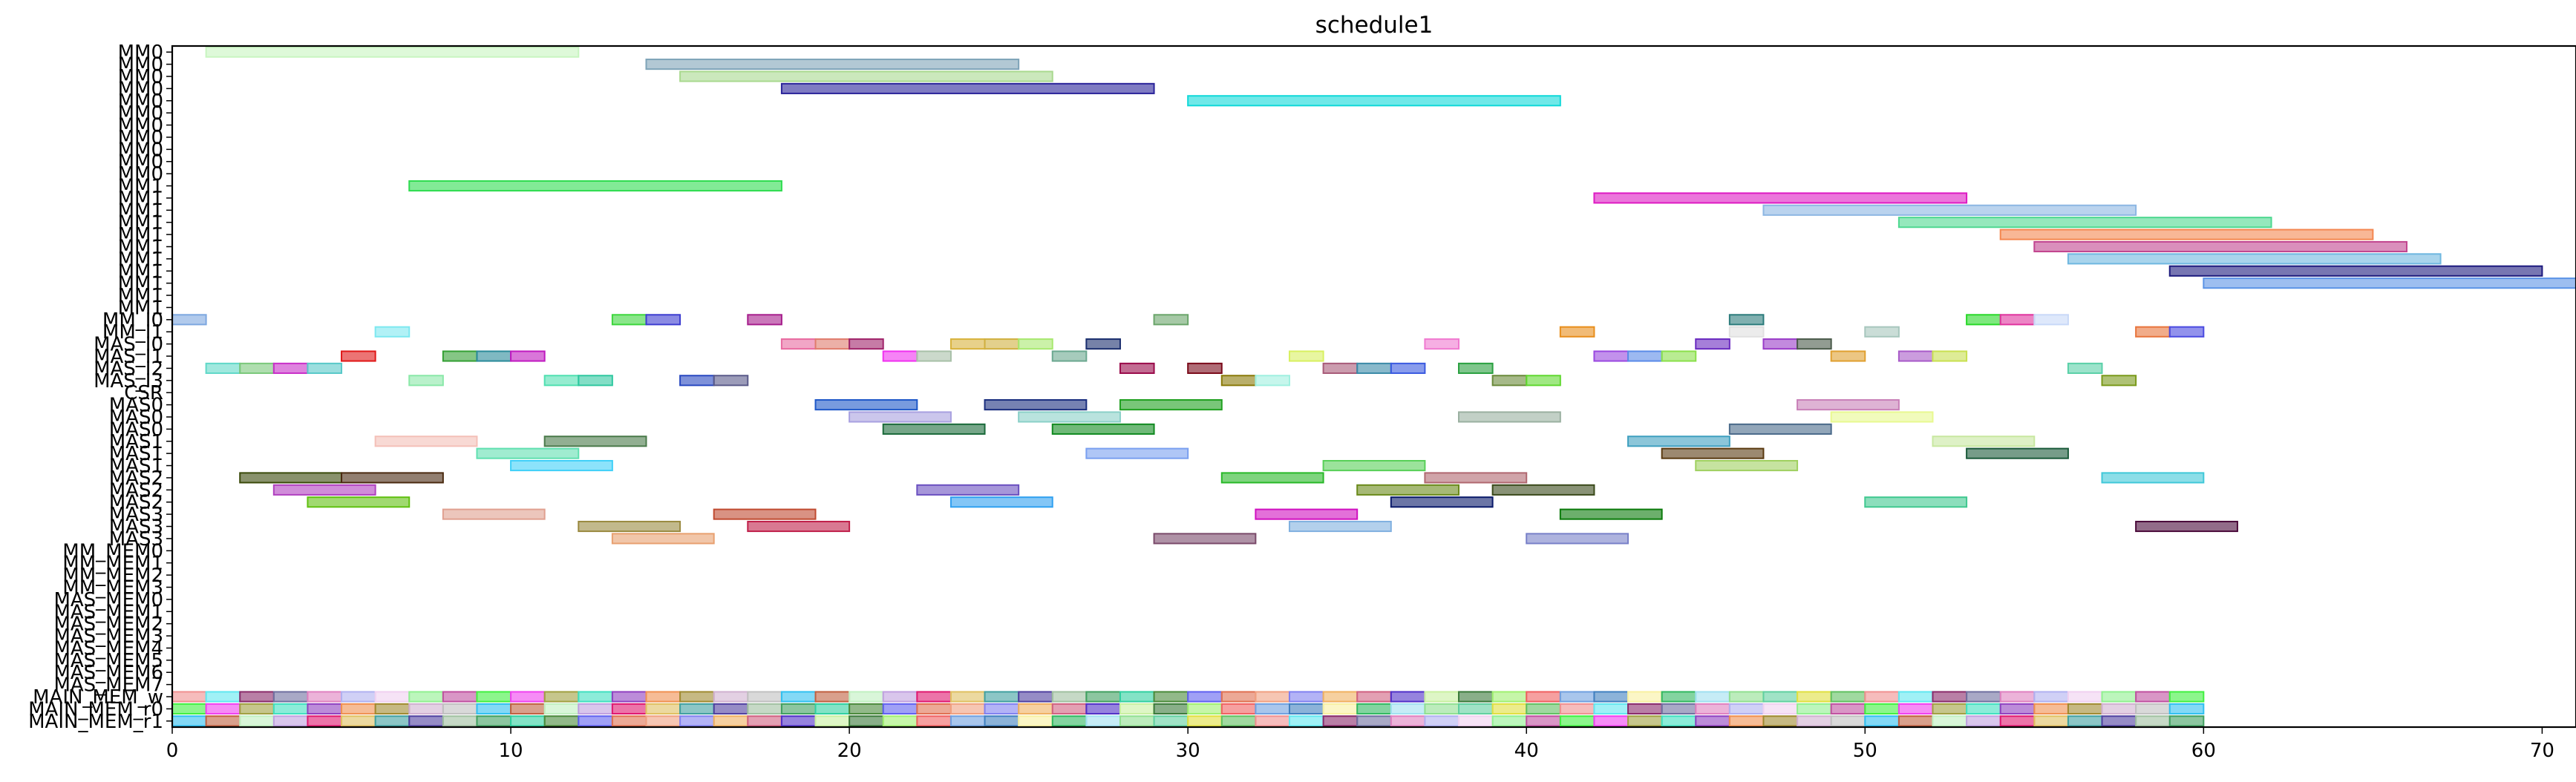 This screenshot has width=2576, height=782. I want to click on y-tick-label: MAS_I0, so click(128, 345).